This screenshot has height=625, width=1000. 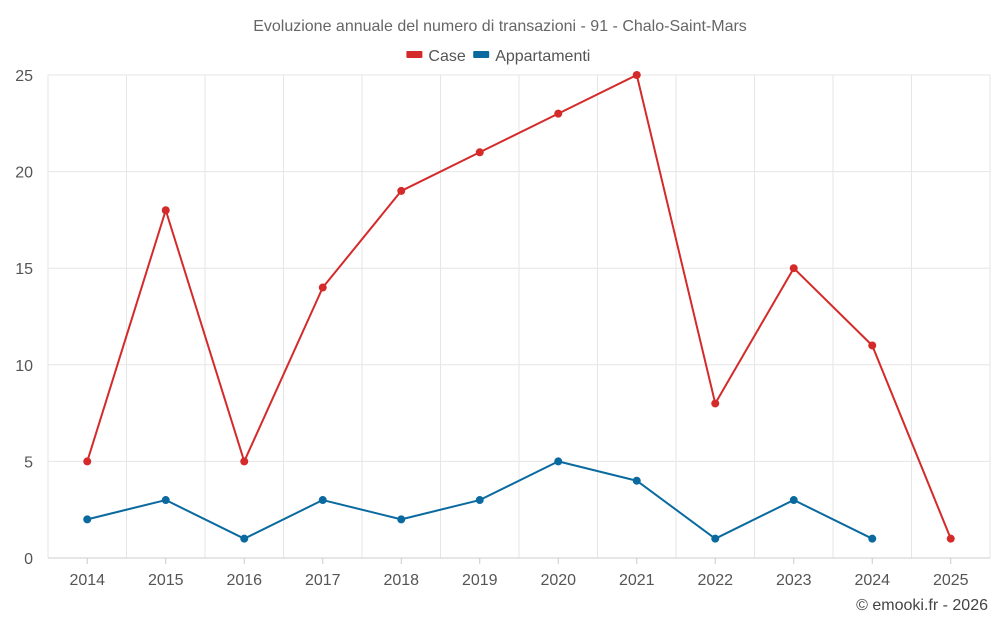 I want to click on y-tick-label: 15, so click(x=24, y=269).